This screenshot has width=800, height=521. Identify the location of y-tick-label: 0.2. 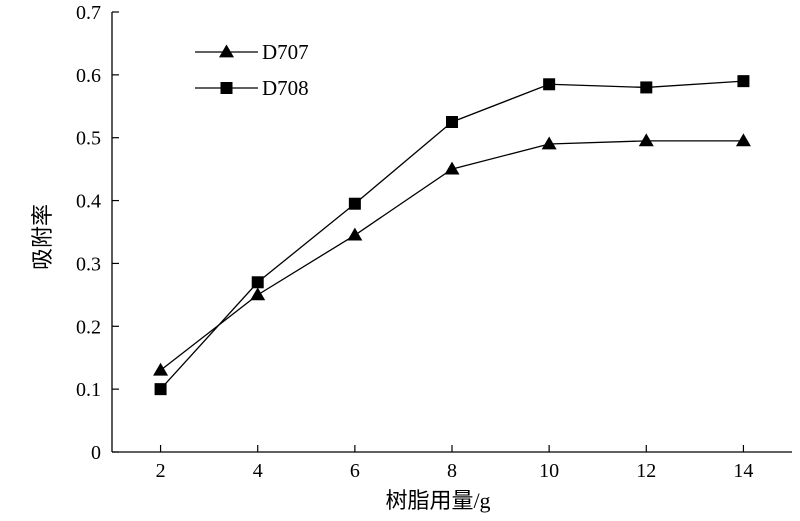
(88, 327).